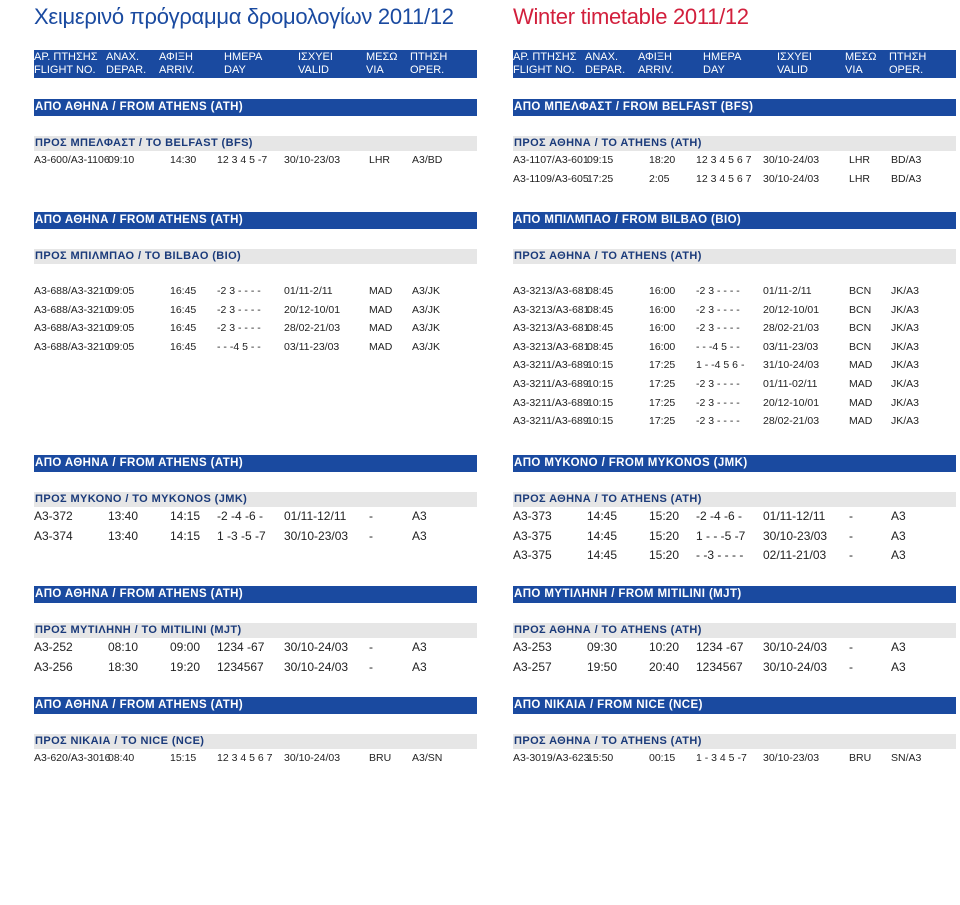 This screenshot has height=905, width=960. What do you see at coordinates (908, 57) in the screenshot?
I see `header-operator-gr: ΠΤΗΣΗ` at bounding box center [908, 57].